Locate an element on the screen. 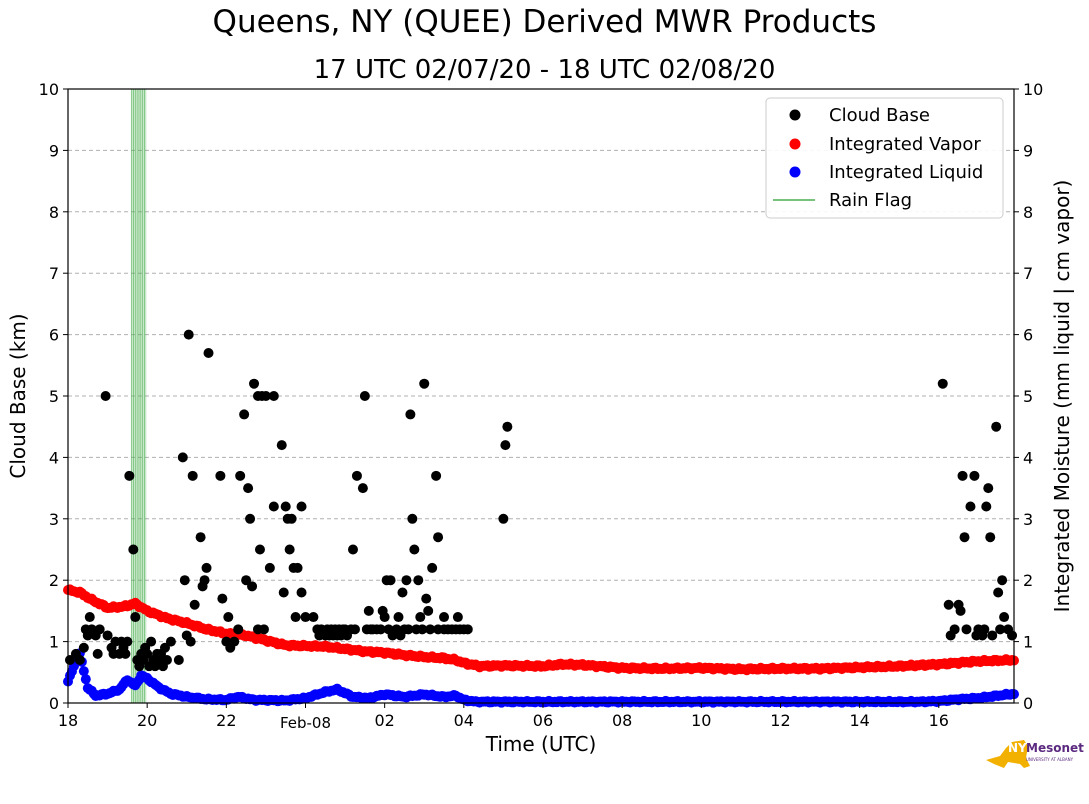  x-axis-label: Time (UTC) is located at coordinates (541, 744).